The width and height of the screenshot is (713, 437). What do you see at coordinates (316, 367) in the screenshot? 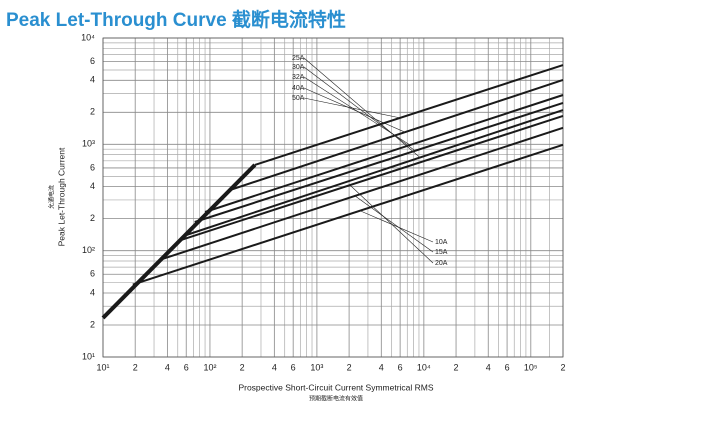
I see `x-tick-label: 10³` at bounding box center [316, 367].